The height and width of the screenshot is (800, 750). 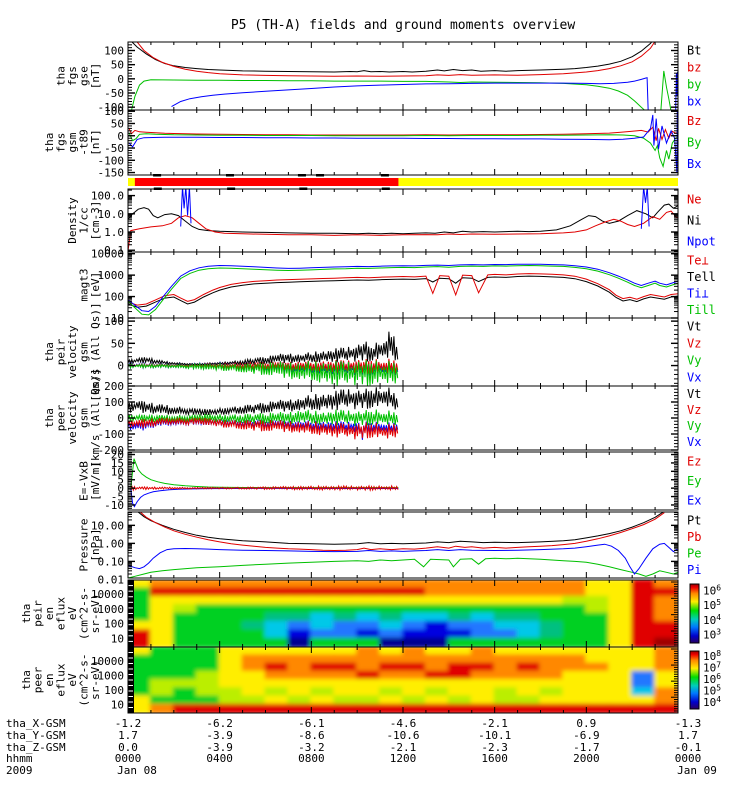 I want to click on panel-frame, so click(x=403, y=481).